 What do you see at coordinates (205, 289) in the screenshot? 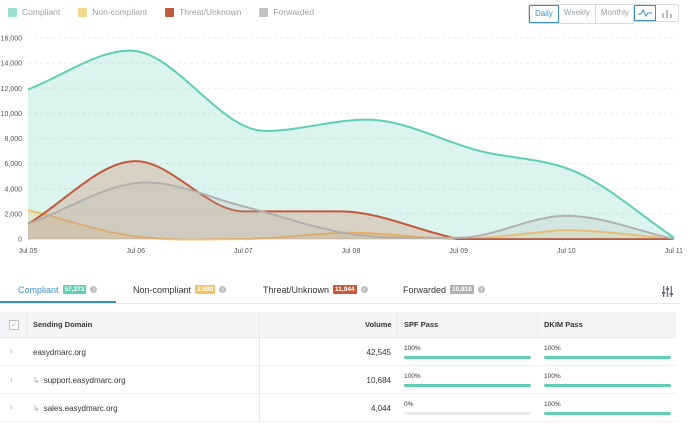
I see `tab-count-badge: 3,680` at bounding box center [205, 289].